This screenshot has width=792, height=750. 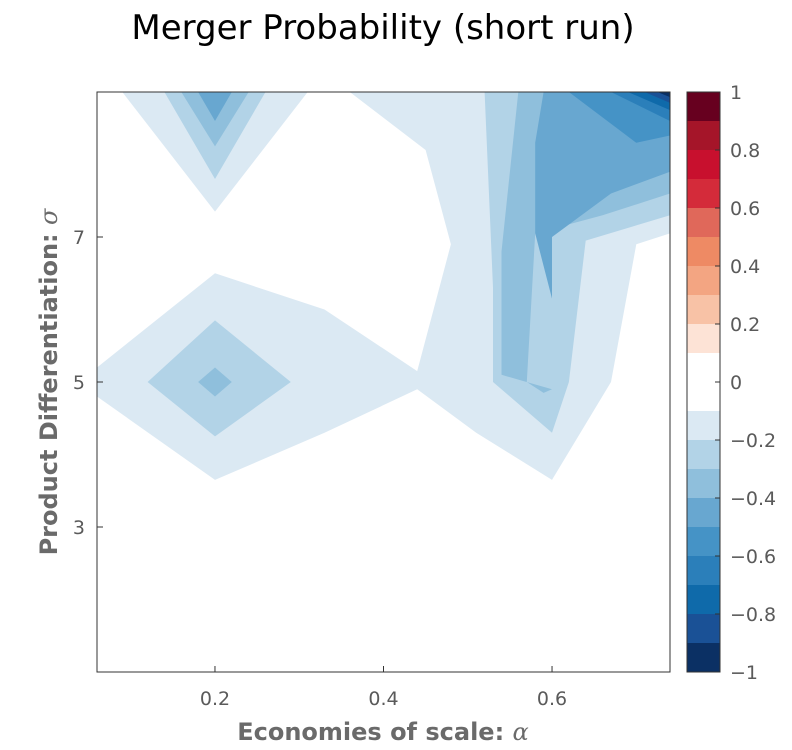 I want to click on x-tick-label-2: 0.6, so click(x=552, y=699).